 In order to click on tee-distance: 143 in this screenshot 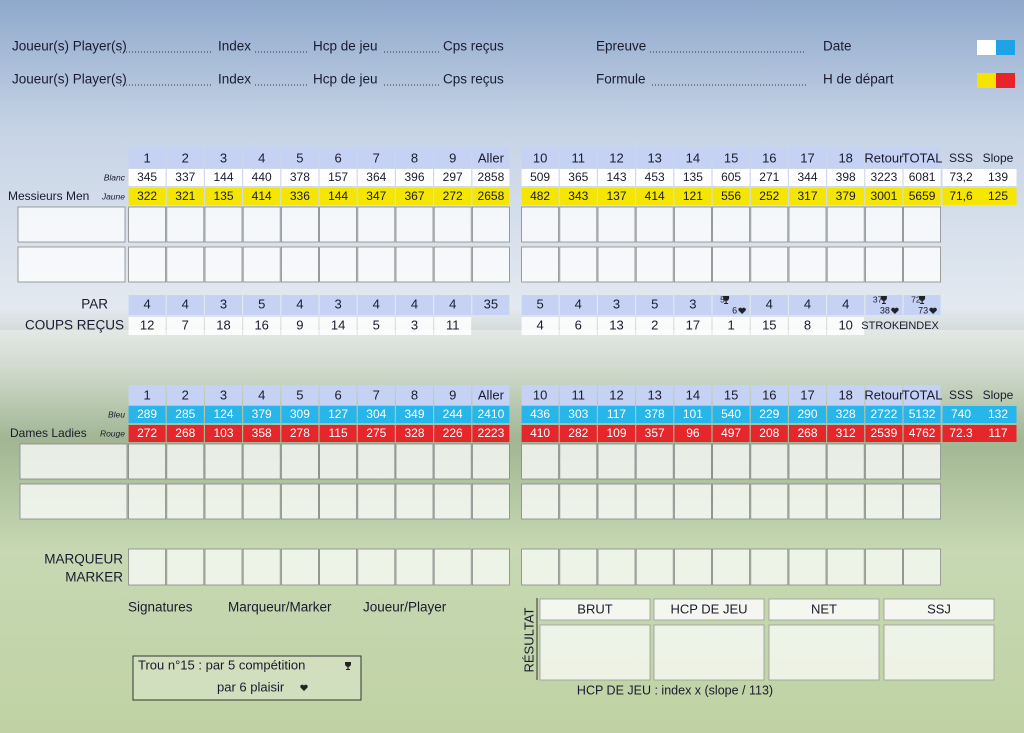, I will do `click(616, 177)`.